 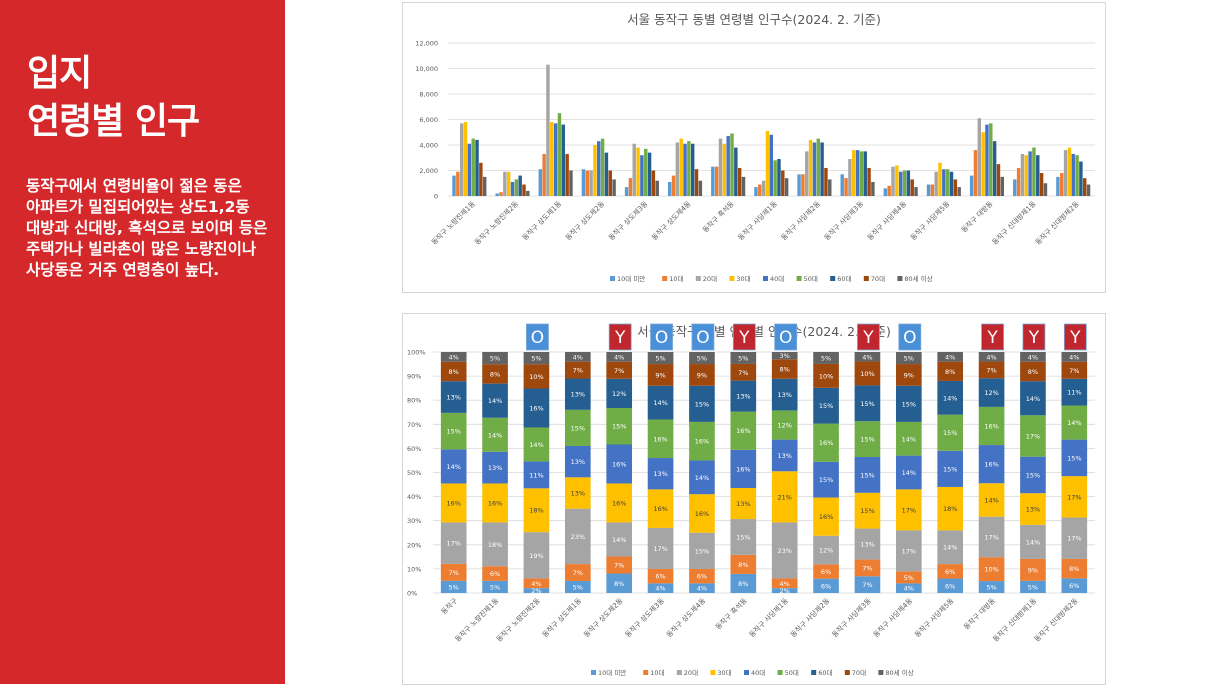 I want to click on chart2-data-label: 12%, so click(x=991, y=393).